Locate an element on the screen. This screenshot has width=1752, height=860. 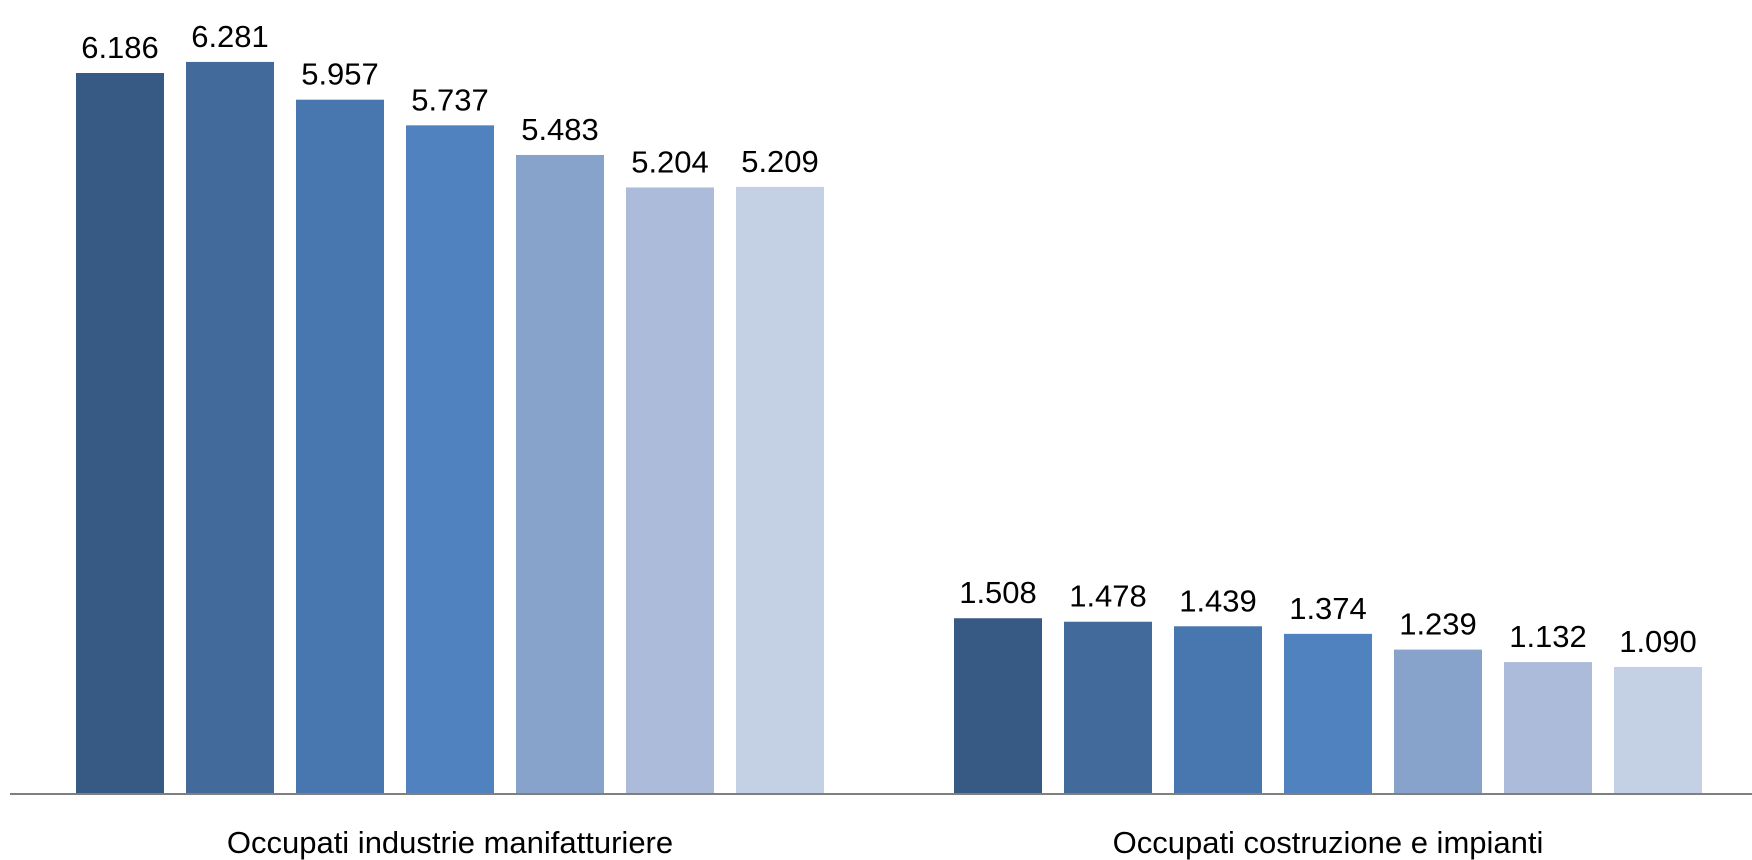
category-label-1: Occupati industrie manifatturiere is located at coordinates (450, 842).